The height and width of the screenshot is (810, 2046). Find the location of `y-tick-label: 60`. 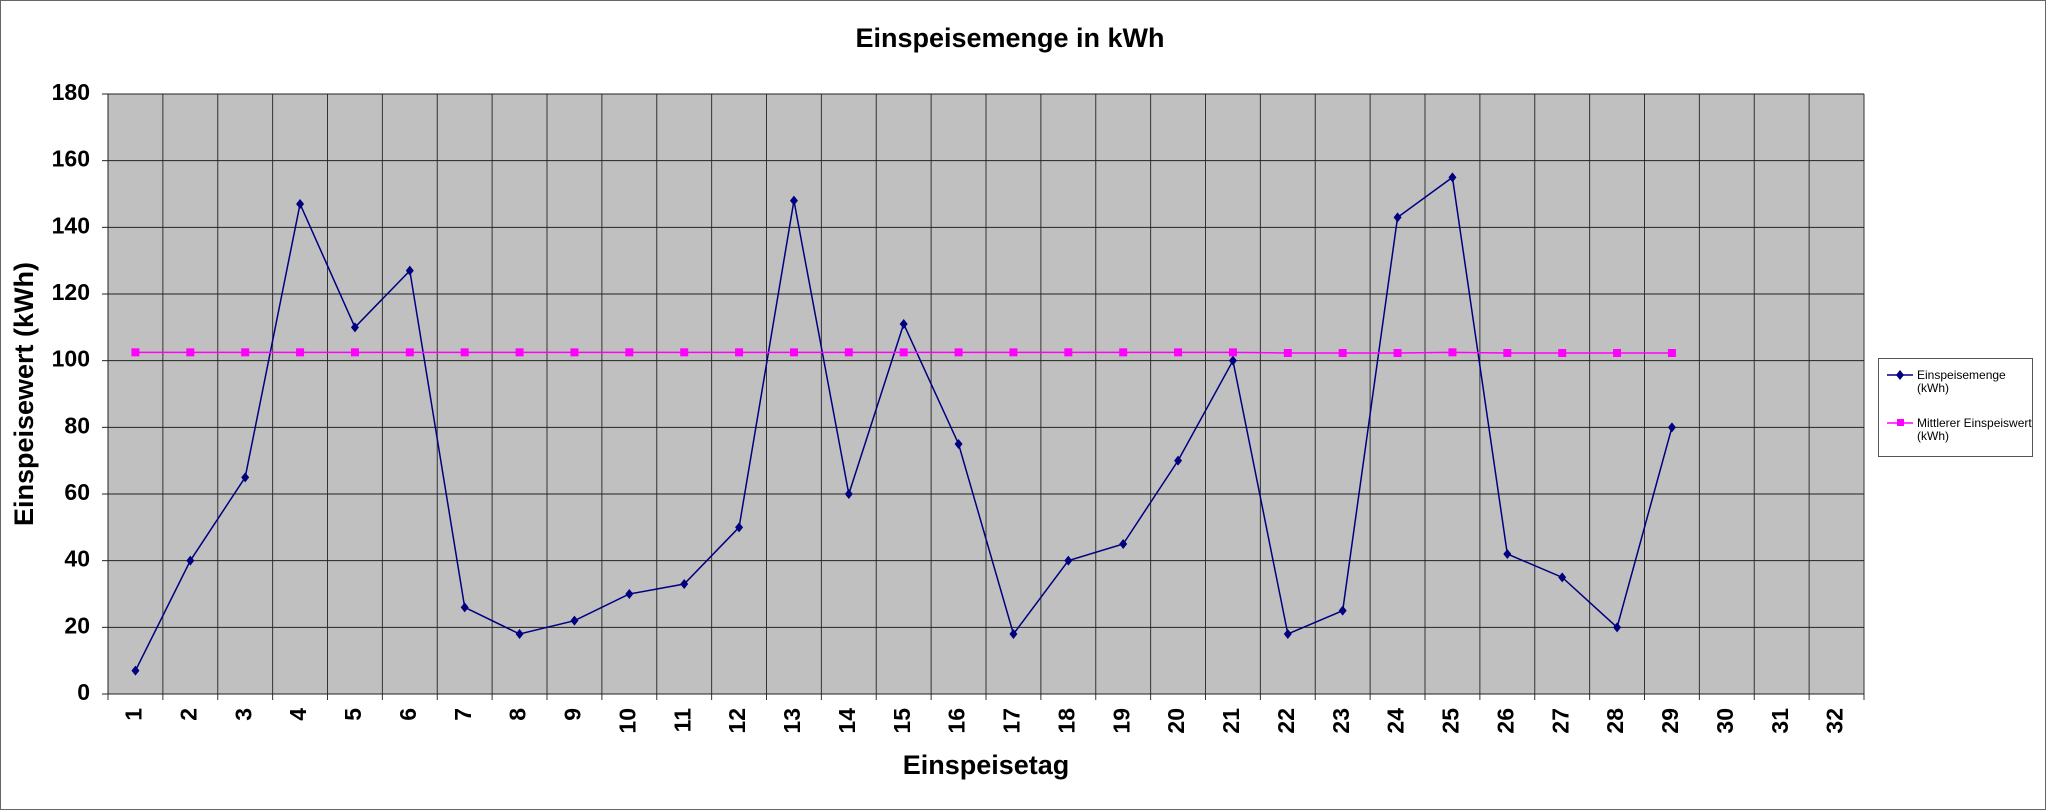

y-tick-label: 60 is located at coordinates (77, 492).